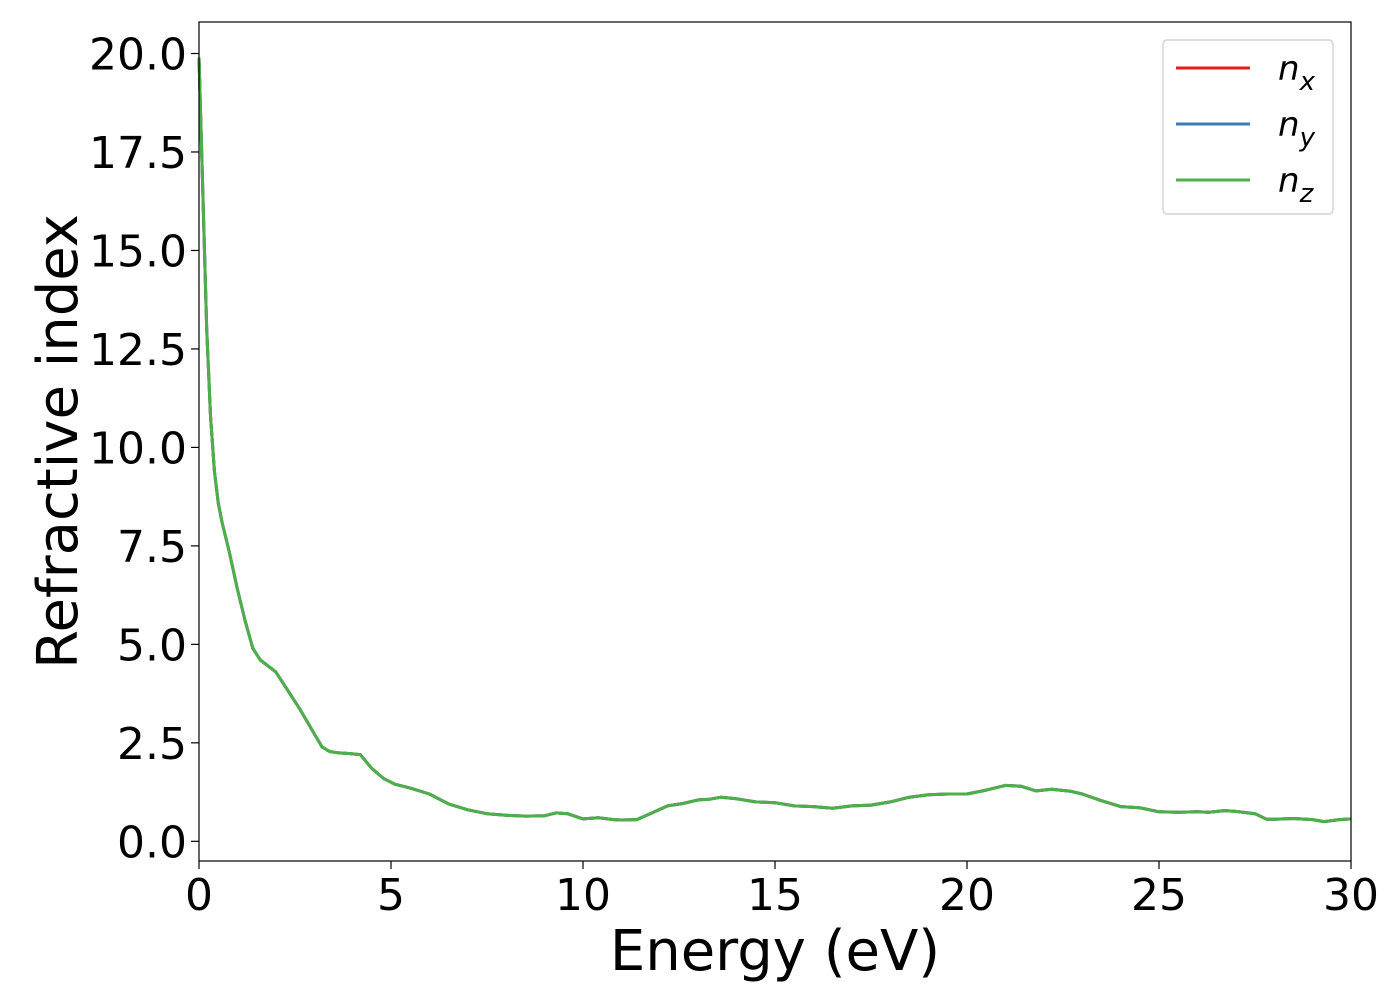 The height and width of the screenshot is (1000, 1400). Describe the element at coordinates (152, 842) in the screenshot. I see `y-tick-label: 0.0` at that location.